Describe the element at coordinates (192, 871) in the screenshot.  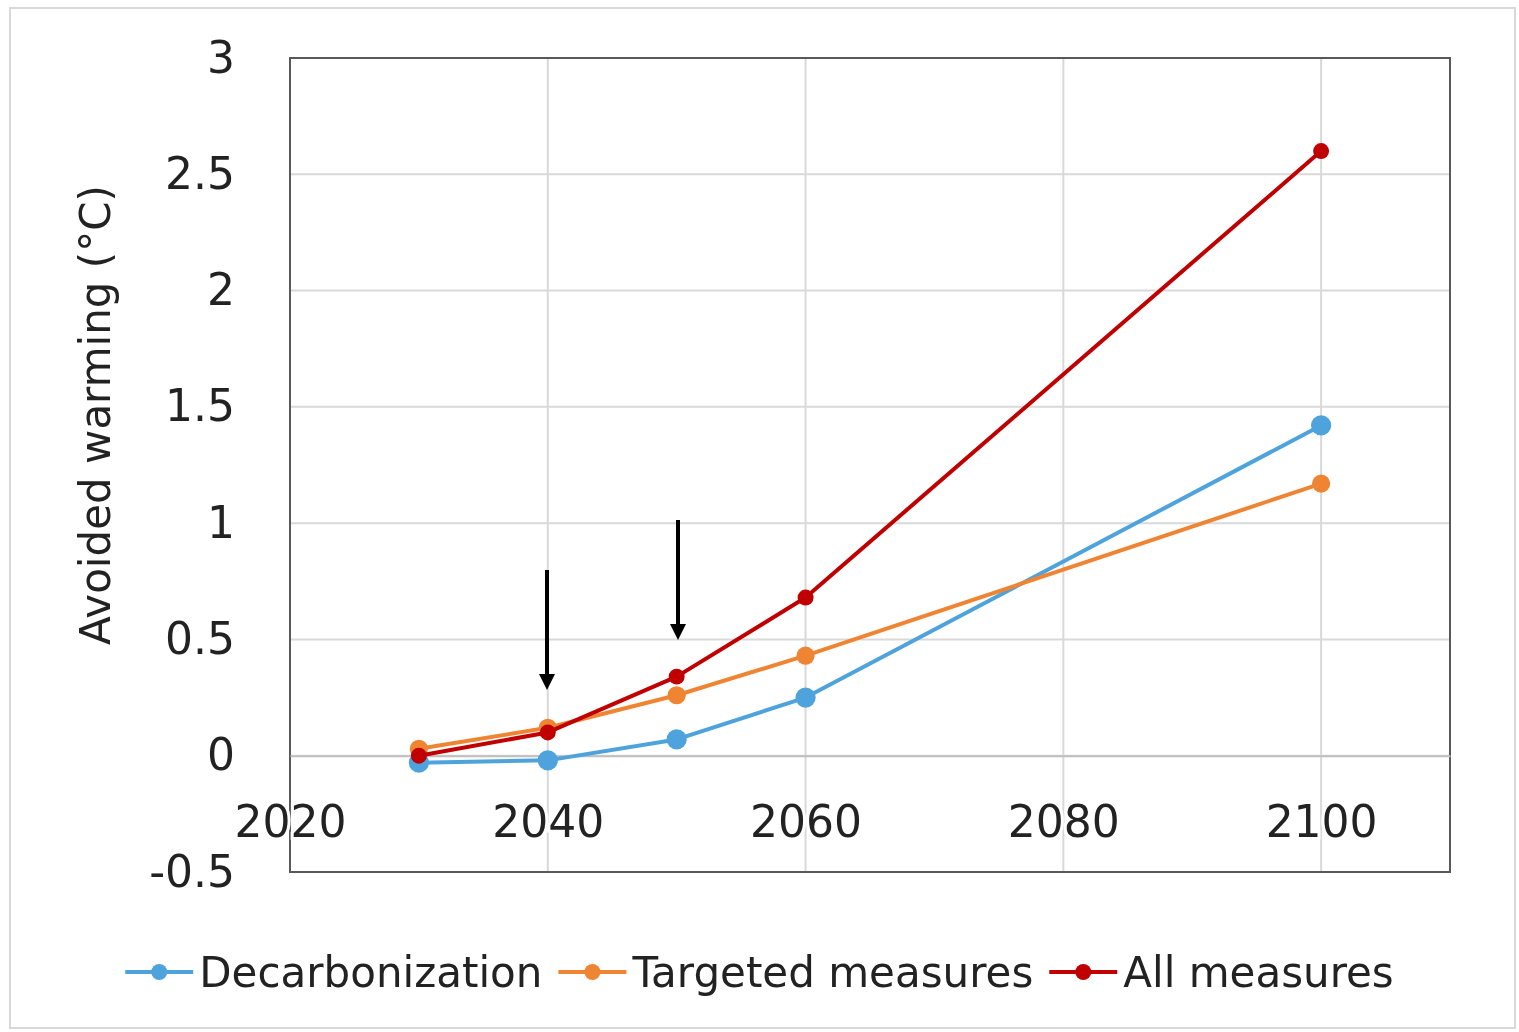
I see `y-tick-label: -0.5` at that location.